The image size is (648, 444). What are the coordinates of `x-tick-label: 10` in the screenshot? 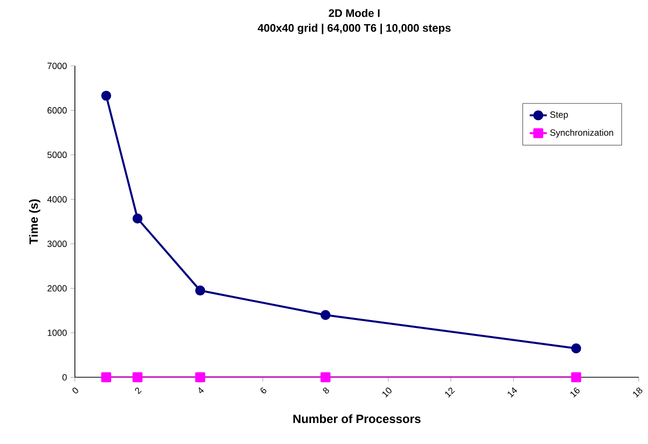 It's located at (387, 393).